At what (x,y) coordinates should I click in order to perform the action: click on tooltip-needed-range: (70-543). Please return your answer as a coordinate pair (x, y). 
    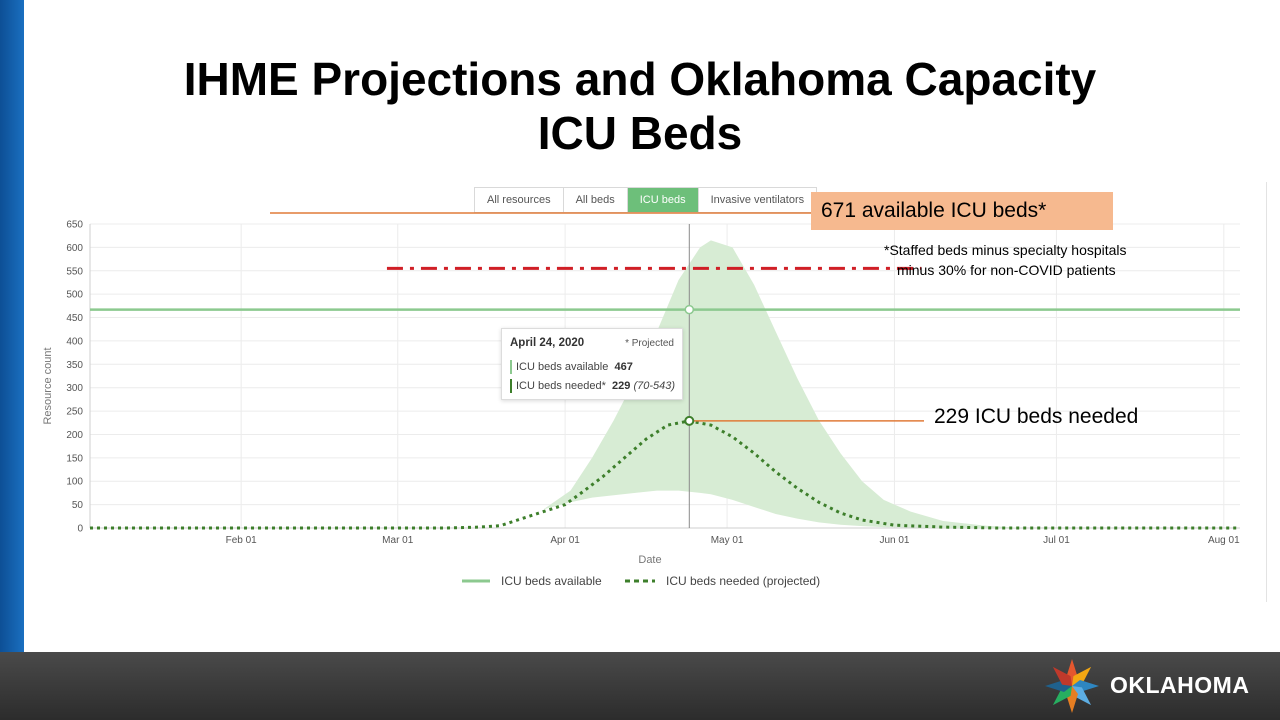
    Looking at the image, I should click on (654, 386).